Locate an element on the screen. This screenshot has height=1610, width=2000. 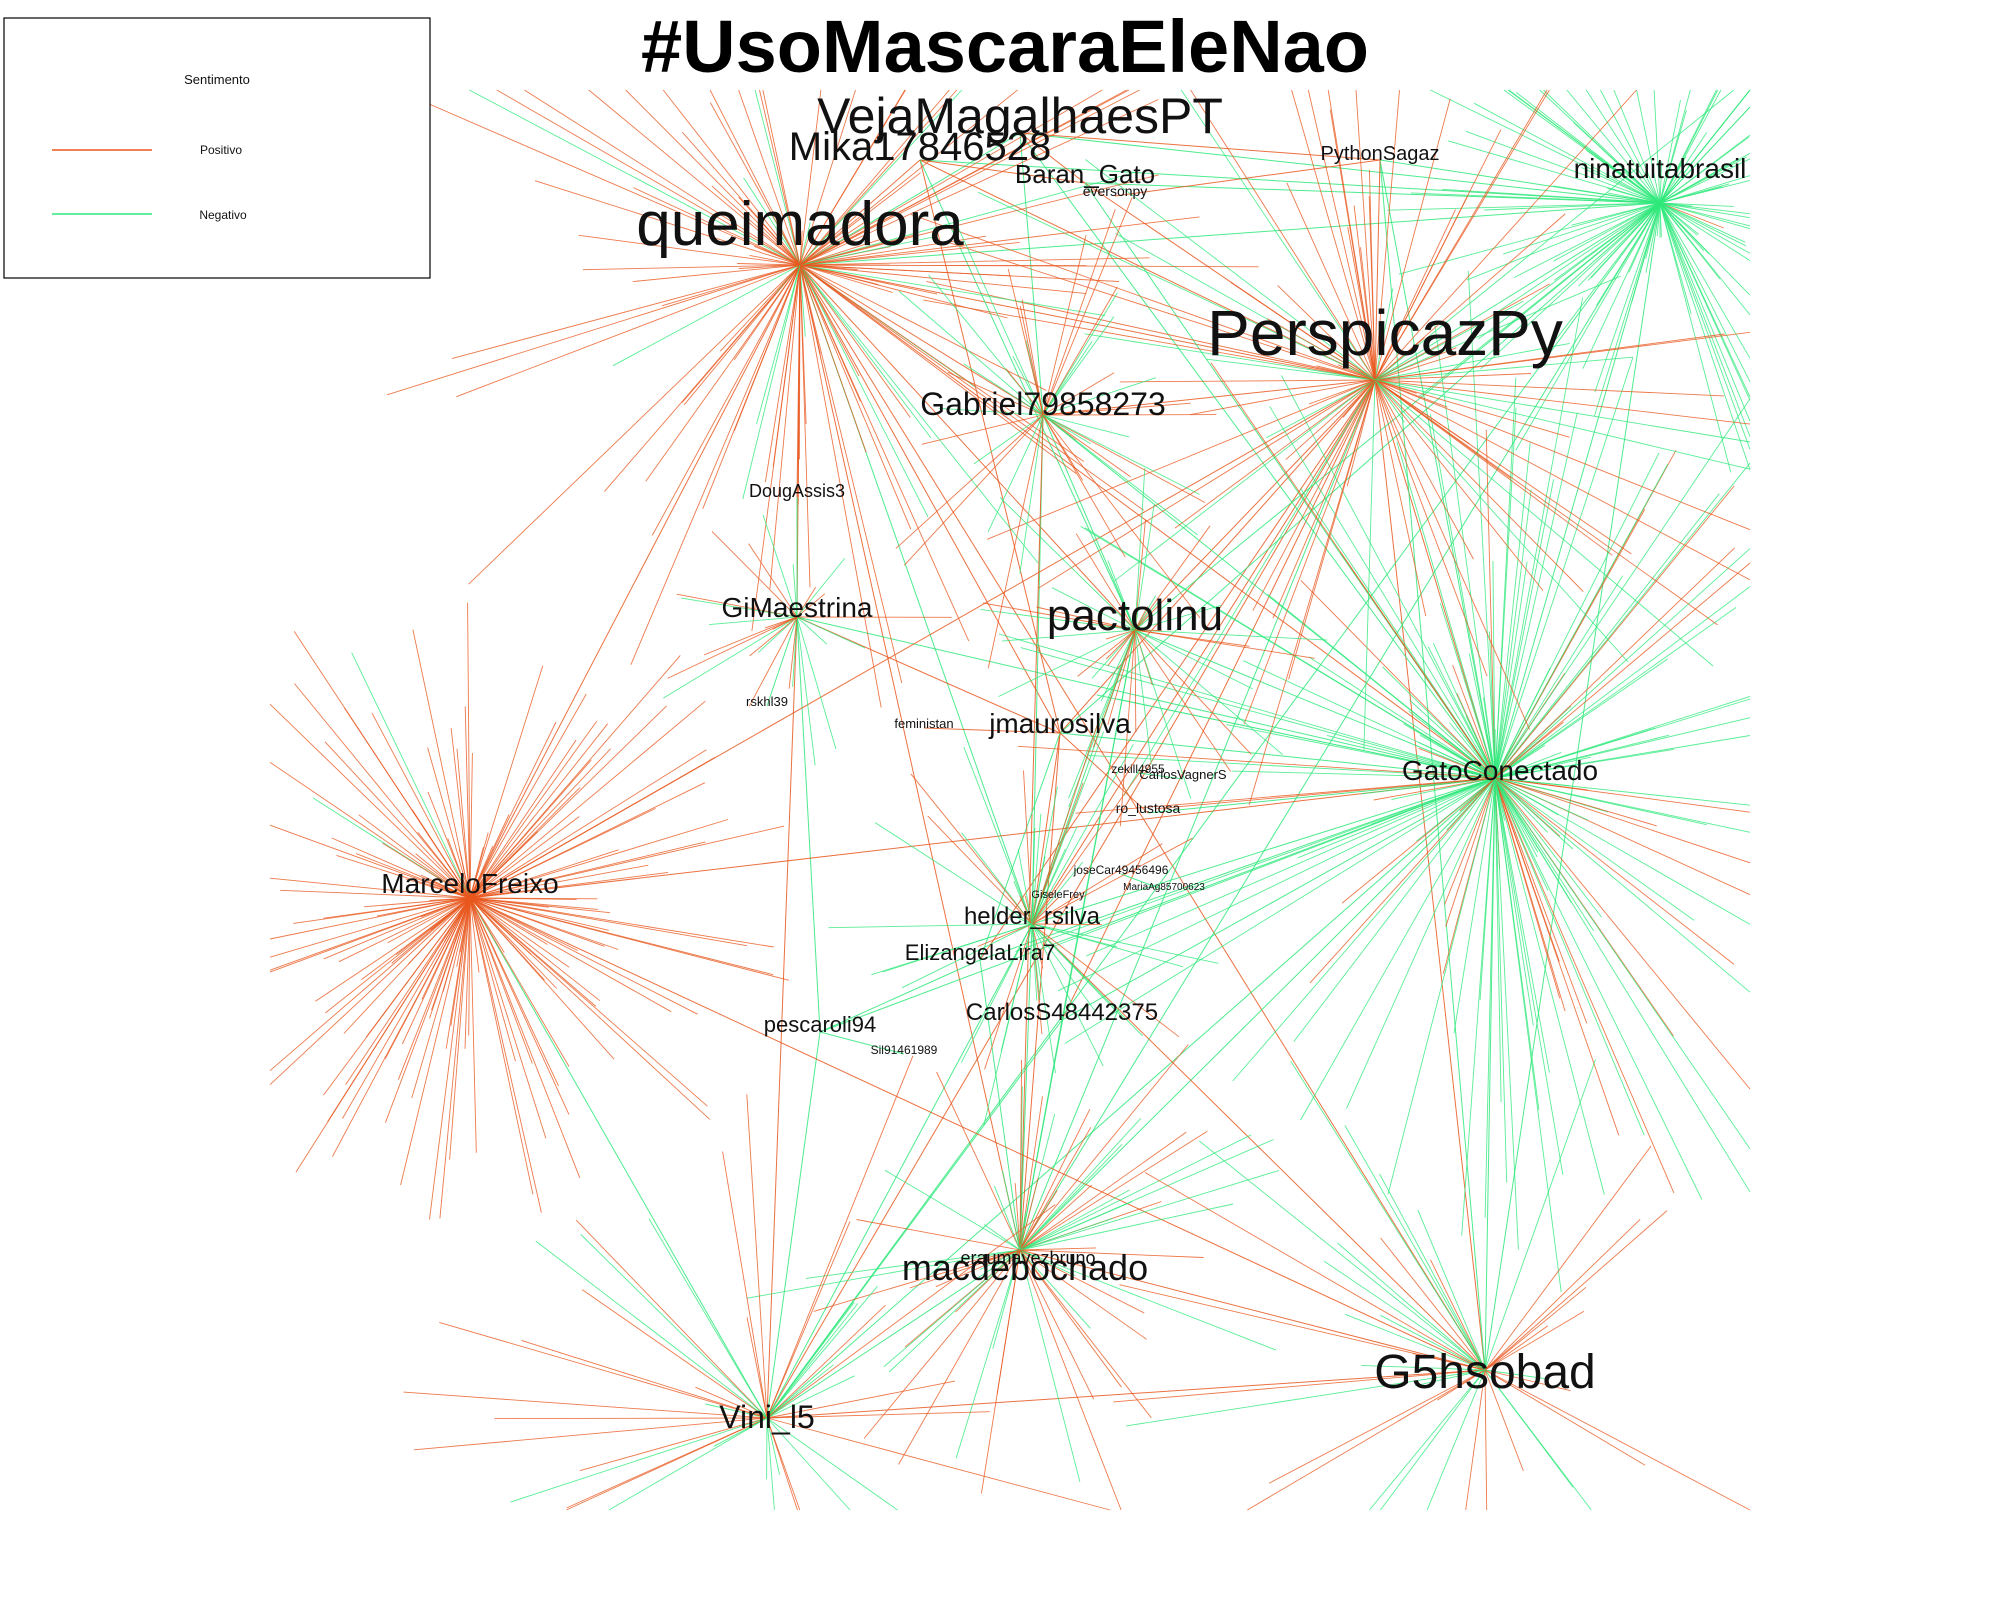
node-label-mariaag: MariaAg85700623 is located at coordinates (1164, 887).